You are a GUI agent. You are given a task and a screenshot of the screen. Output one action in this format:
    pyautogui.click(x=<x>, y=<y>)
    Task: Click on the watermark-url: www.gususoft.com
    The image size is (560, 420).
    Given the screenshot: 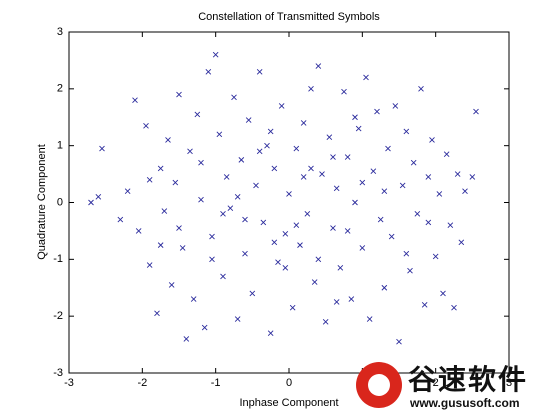 What is the action you would take?
    pyautogui.click(x=465, y=403)
    